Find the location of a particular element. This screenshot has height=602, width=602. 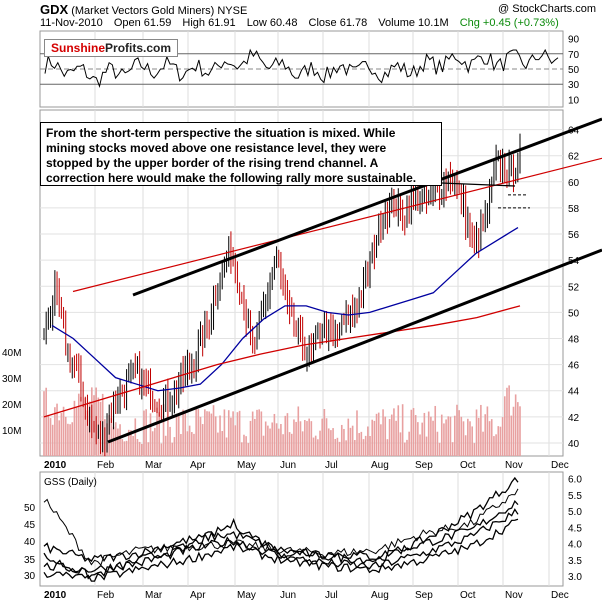

rsi-line is located at coordinates (301, 68).